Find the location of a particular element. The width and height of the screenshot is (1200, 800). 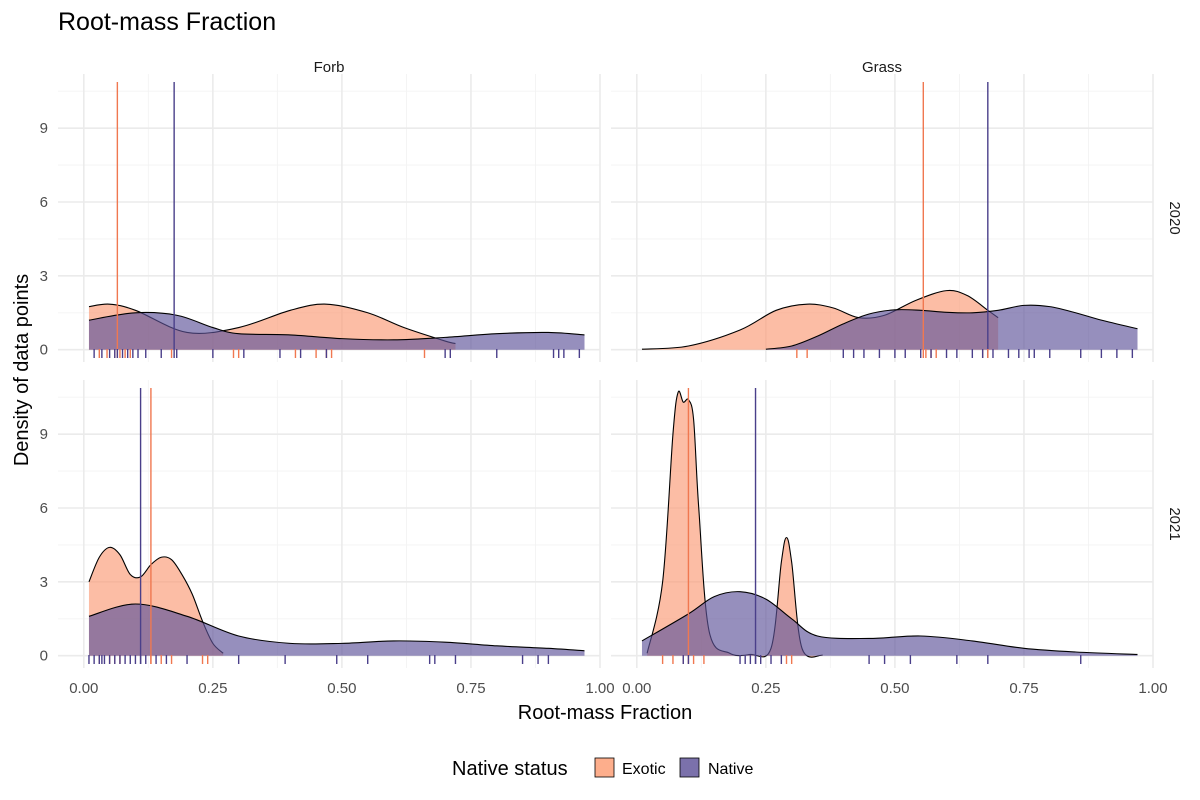

legend-label-exotic: Exotic is located at coordinates (644, 769).